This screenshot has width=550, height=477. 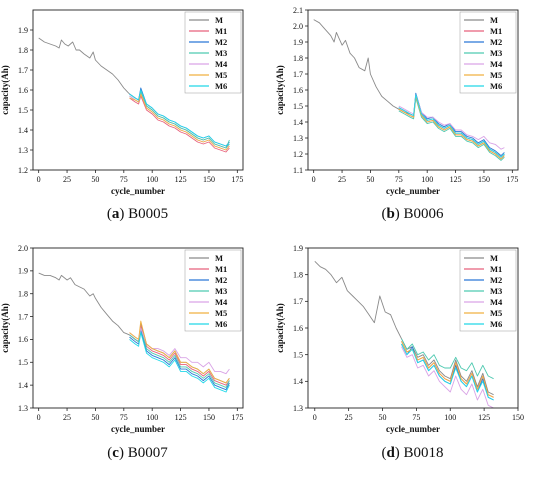 I want to click on panel-a-legend-label-M2: M2, so click(x=221, y=42).